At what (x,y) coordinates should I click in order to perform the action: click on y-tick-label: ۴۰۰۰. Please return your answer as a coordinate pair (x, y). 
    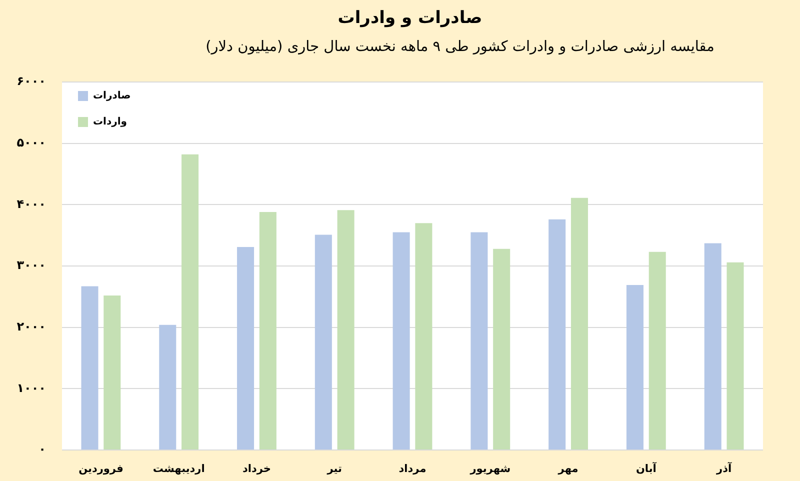
    Looking at the image, I should click on (31, 203).